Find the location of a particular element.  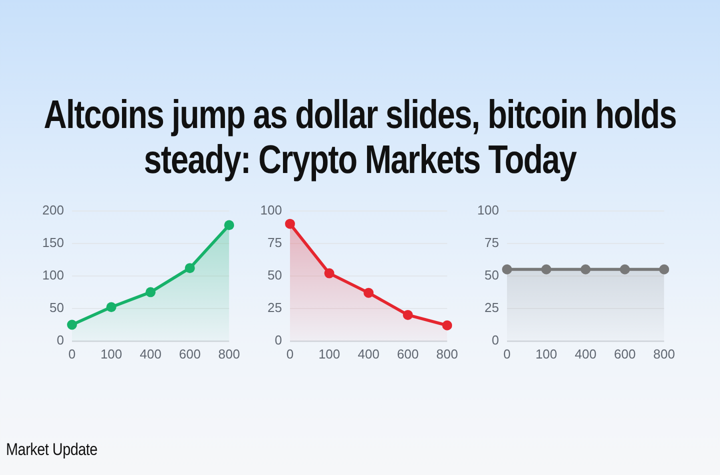

y-tick-label: 200 is located at coordinates (53, 210).